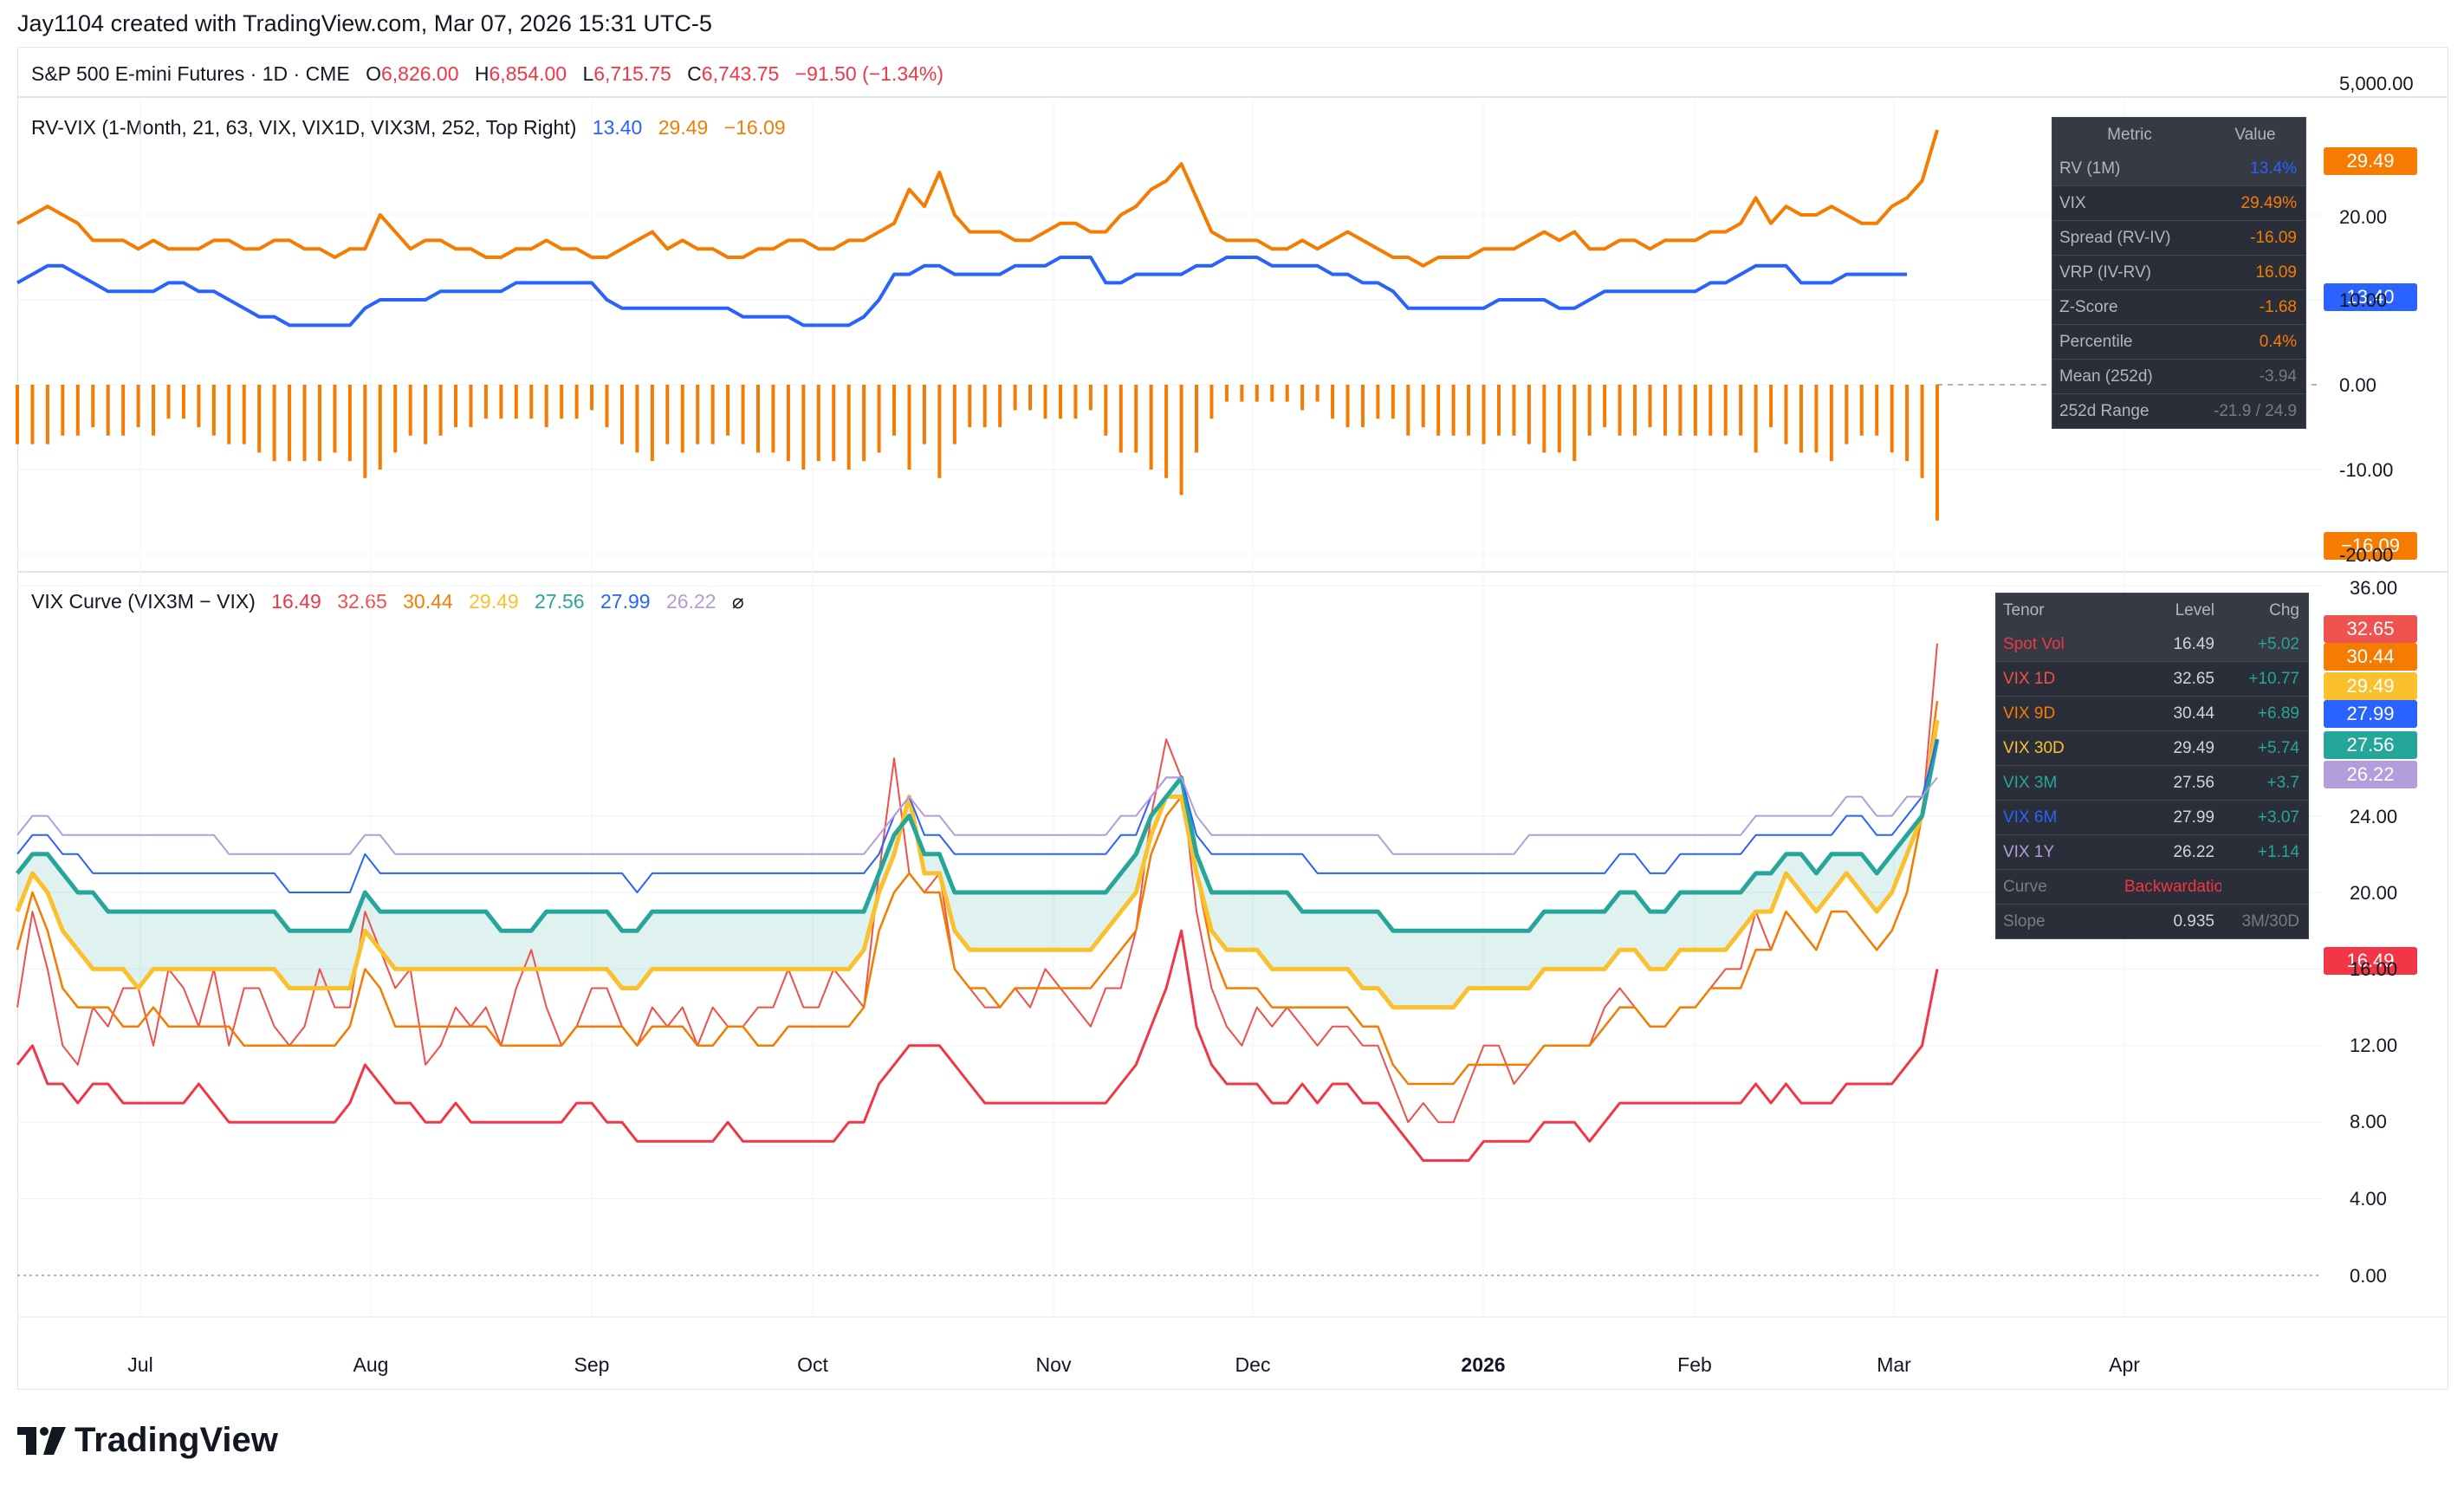 The image size is (2464, 1492). I want to click on vix-row-level: 0.935, so click(2193, 921).